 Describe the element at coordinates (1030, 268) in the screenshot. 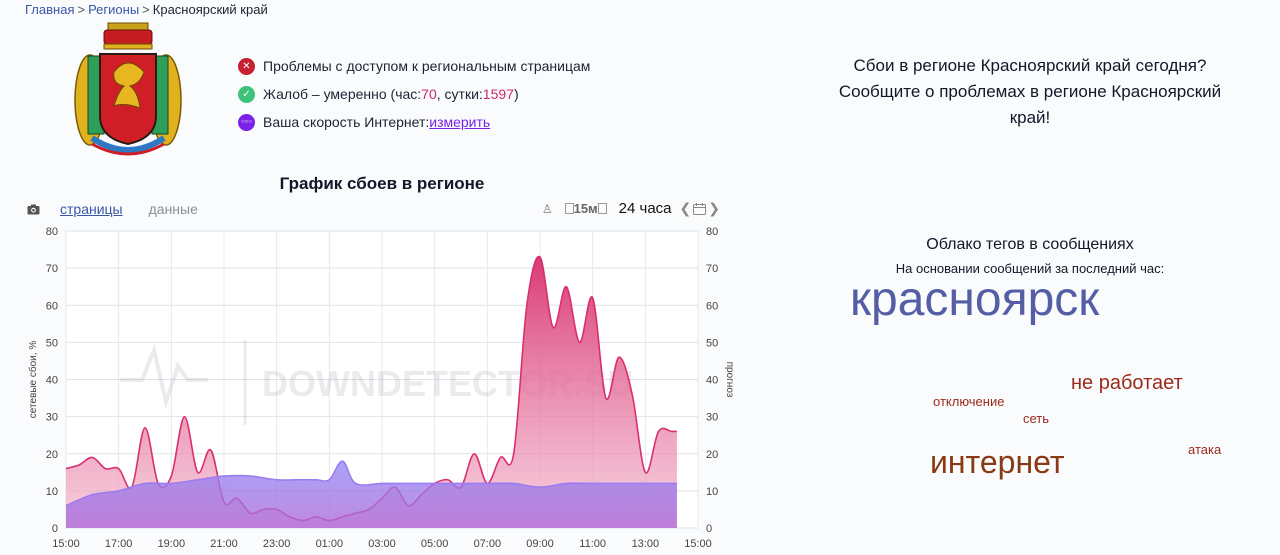

I see `tag-cloud-subtitle: На основании сообщений за последний час:` at that location.